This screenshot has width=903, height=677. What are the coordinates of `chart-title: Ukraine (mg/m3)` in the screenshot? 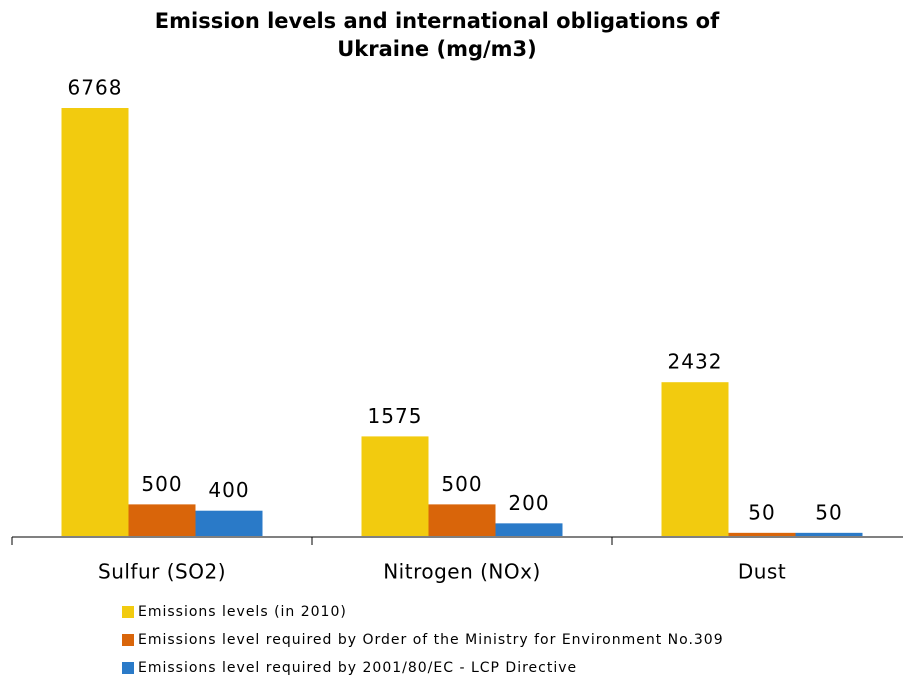 It's located at (437, 49).